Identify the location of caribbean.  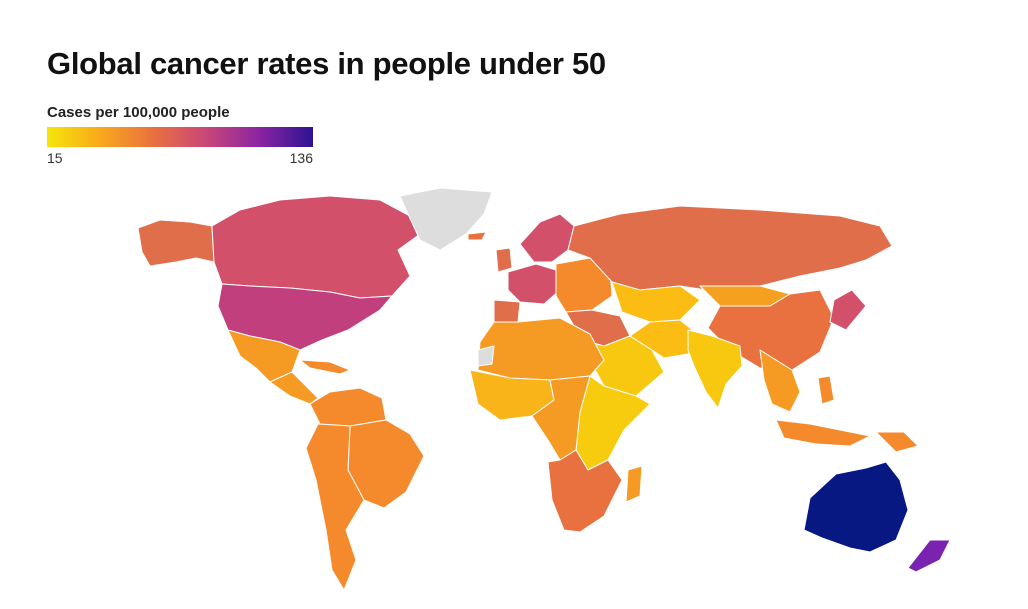
(325, 367).